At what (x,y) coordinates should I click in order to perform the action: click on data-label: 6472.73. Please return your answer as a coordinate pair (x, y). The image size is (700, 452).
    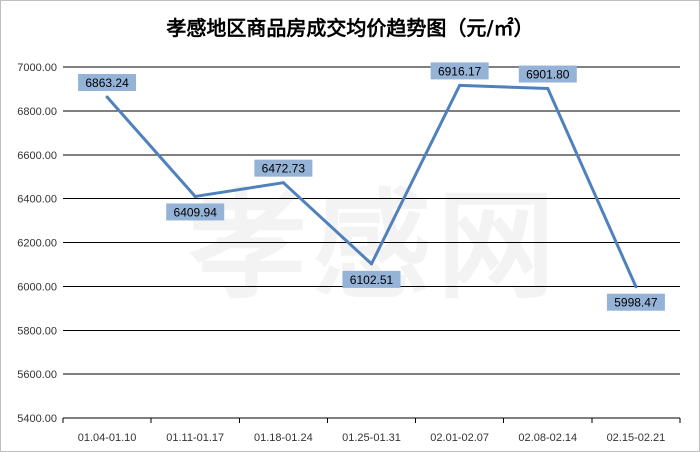
    Looking at the image, I should click on (284, 169).